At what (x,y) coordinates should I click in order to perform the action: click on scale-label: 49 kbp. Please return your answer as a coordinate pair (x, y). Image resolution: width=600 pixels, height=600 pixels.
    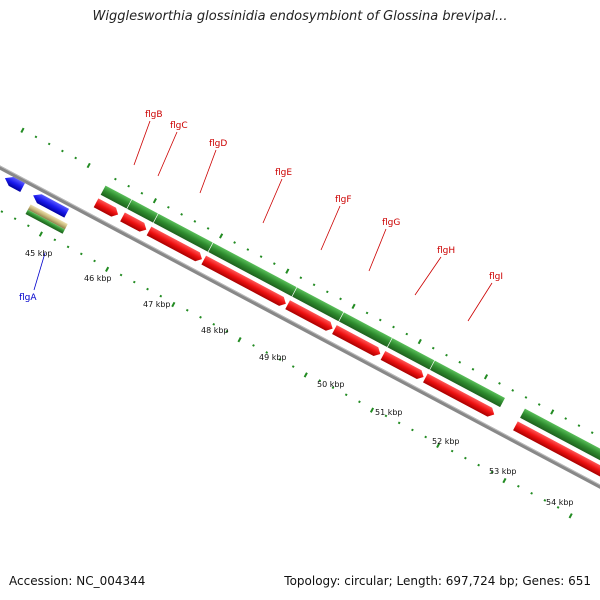
    Looking at the image, I should click on (273, 357).